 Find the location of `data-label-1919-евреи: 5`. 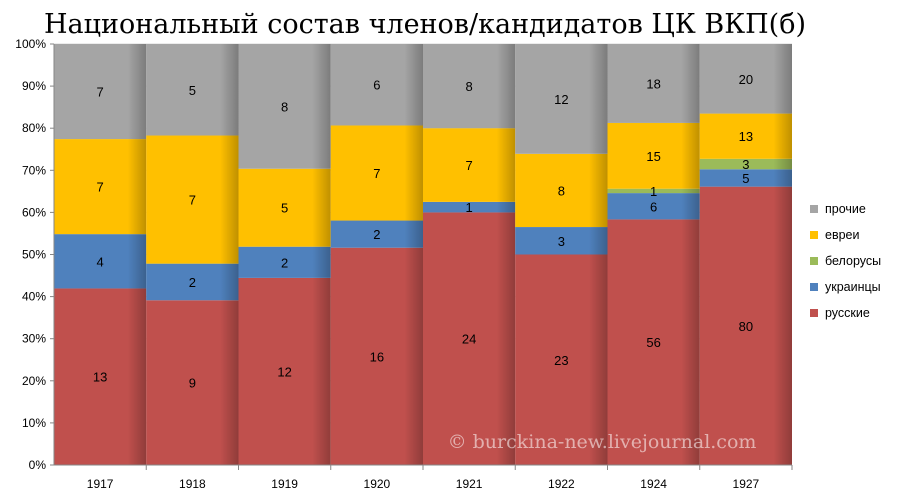

data-label-1919-евреи: 5 is located at coordinates (284, 208).